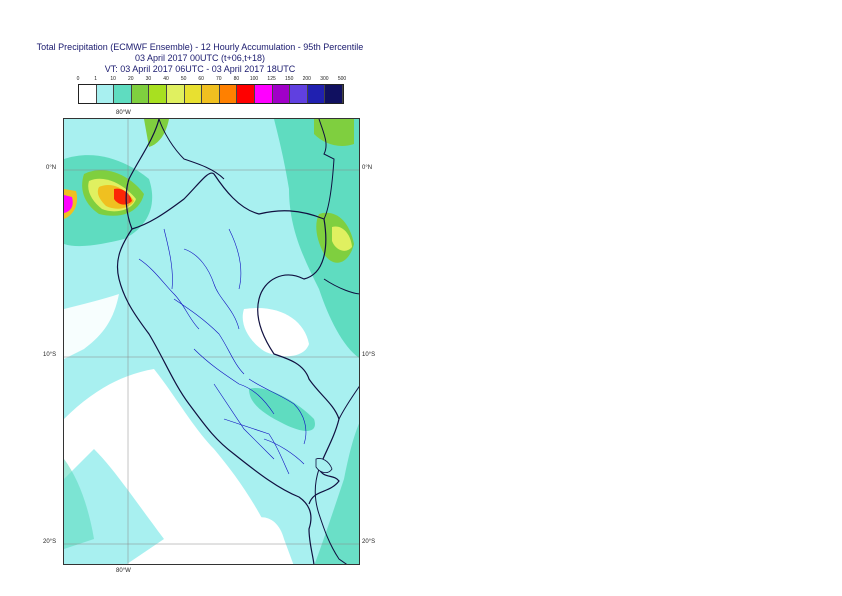  I want to click on precip-field-medium-brazil, so click(316, 238).